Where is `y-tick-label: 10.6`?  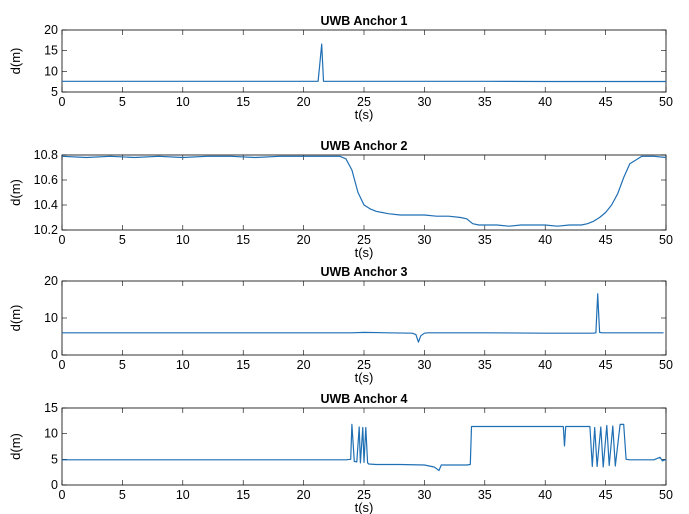 y-tick-label: 10.6 is located at coordinates (46, 180).